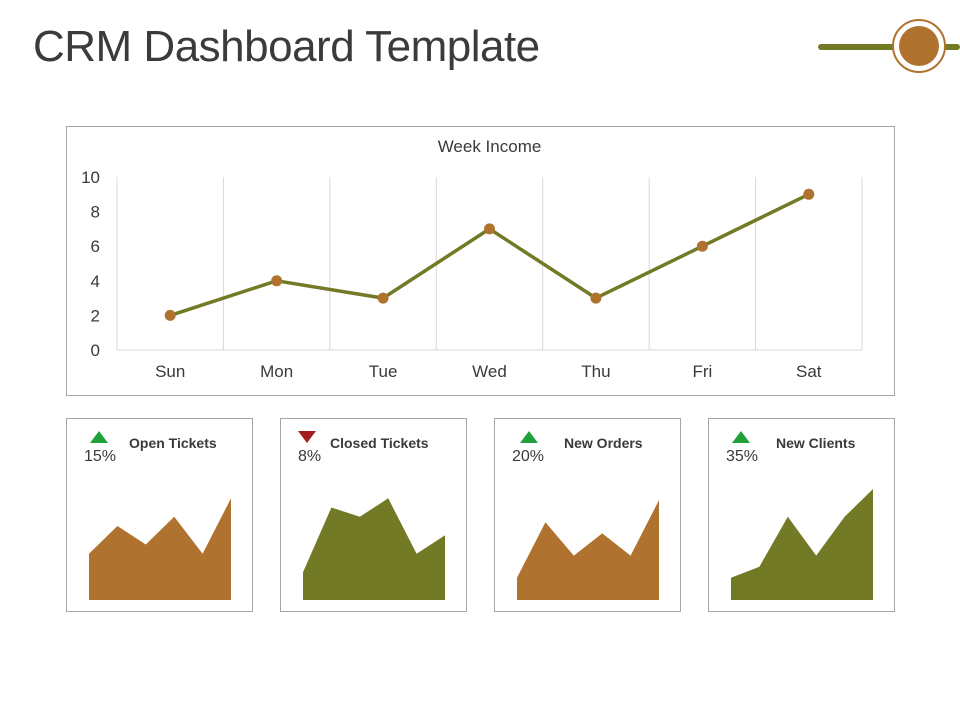  Describe the element at coordinates (90, 177) in the screenshot. I see `y-tick-label: 10` at that location.